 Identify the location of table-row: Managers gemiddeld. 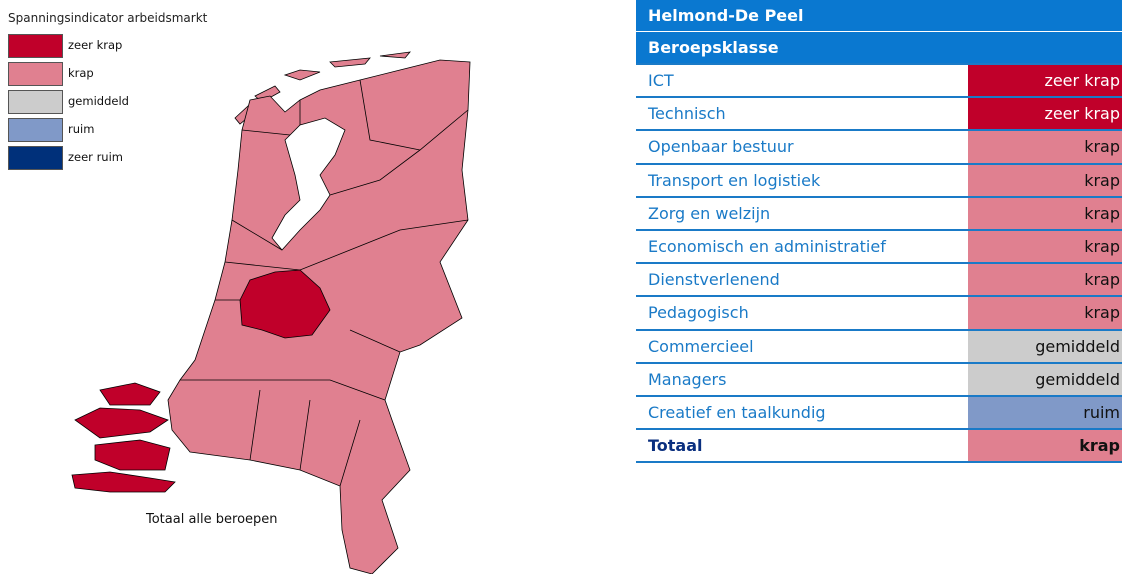
(879, 380).